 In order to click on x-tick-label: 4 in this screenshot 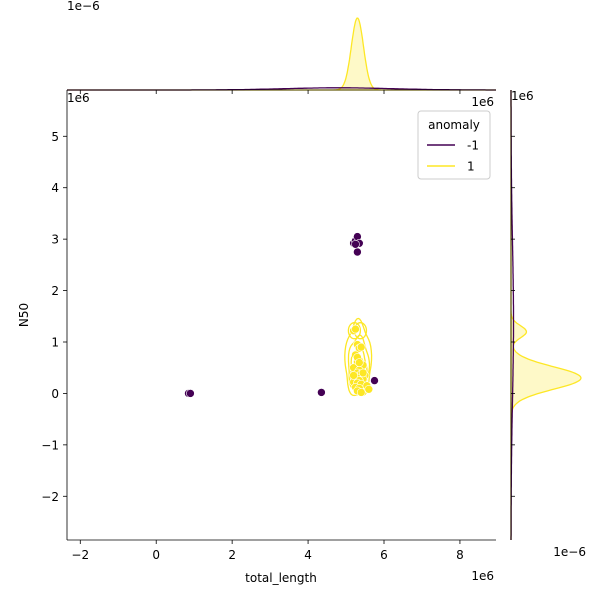, I will do `click(308, 555)`.